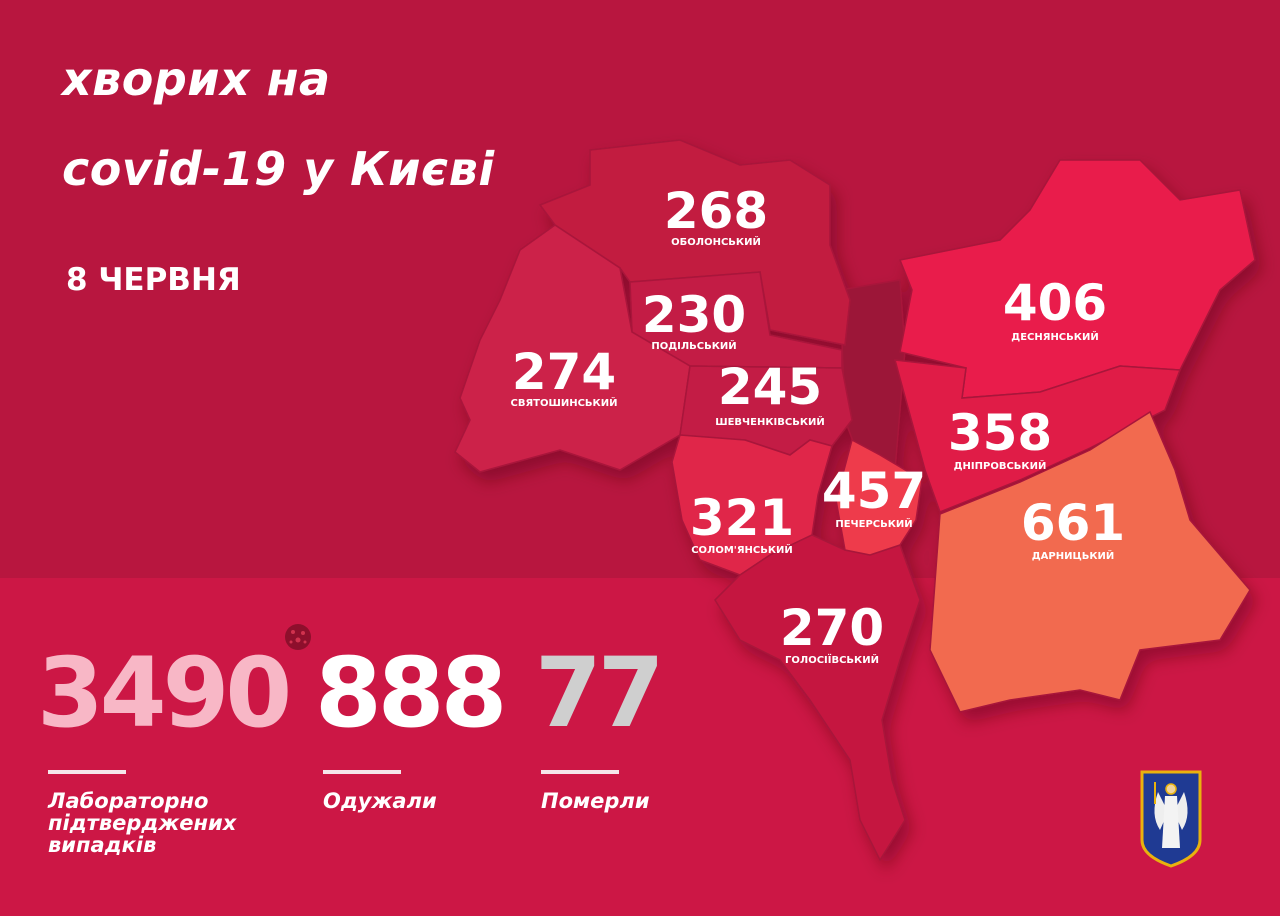 This screenshot has height=916, width=1280. Describe the element at coordinates (564, 372) in the screenshot. I see `district-value-sviatoshynskyi: 274` at that location.